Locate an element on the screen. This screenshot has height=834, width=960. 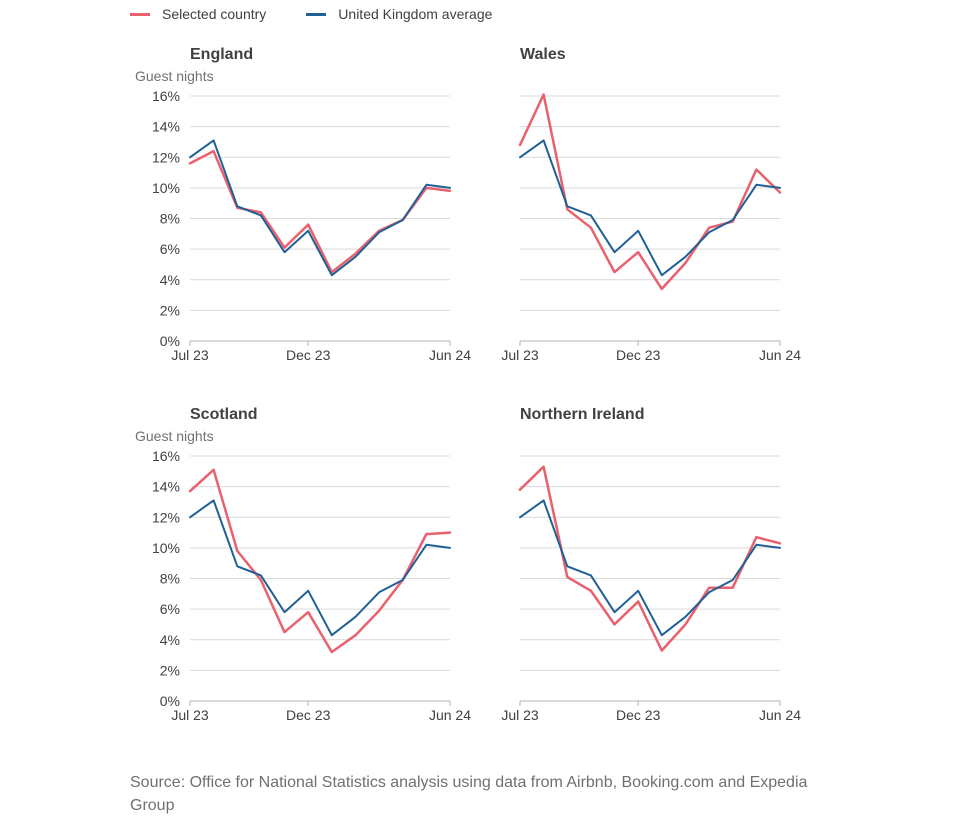
legend-item-average: United Kingdom average is located at coordinates (399, 14).